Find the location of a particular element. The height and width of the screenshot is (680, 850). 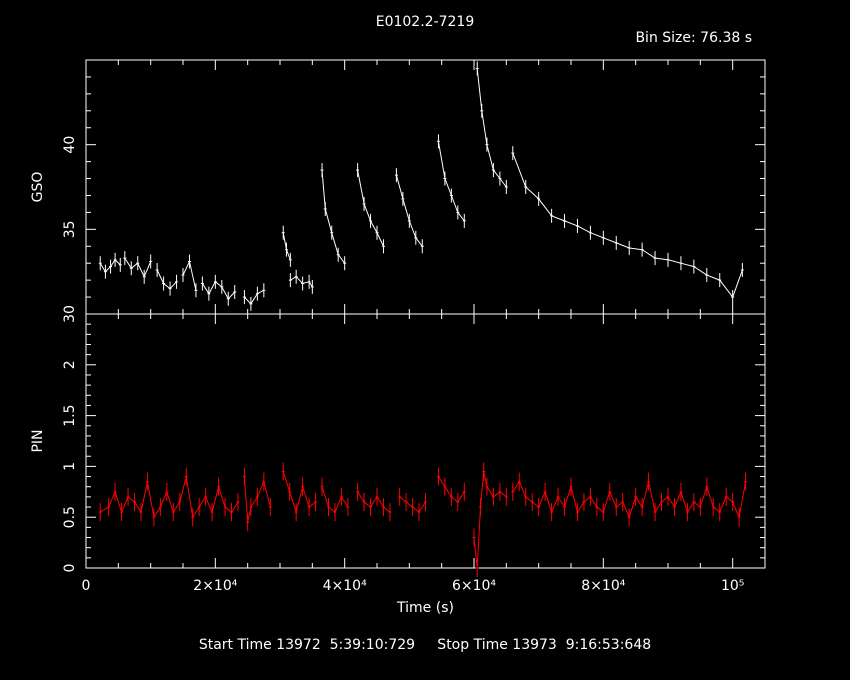

x-tick-label: 6×10⁴ is located at coordinates (474, 586).